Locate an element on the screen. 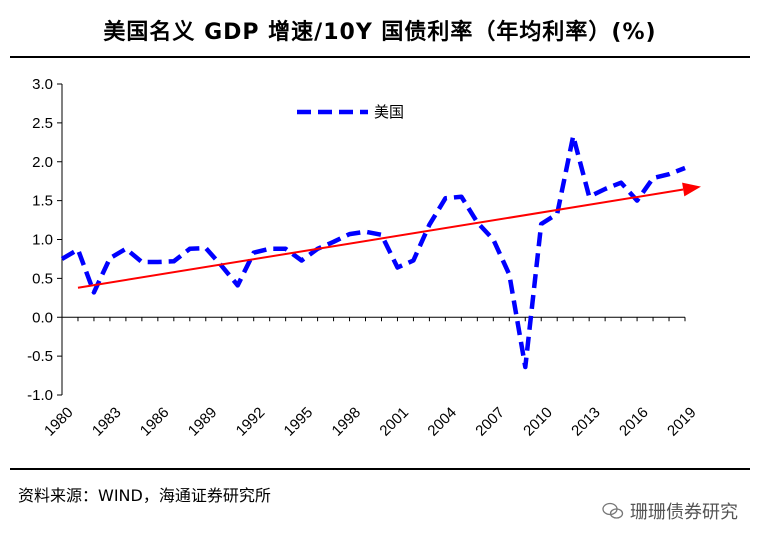  x-tick-label: 1989 is located at coordinates (203, 422).